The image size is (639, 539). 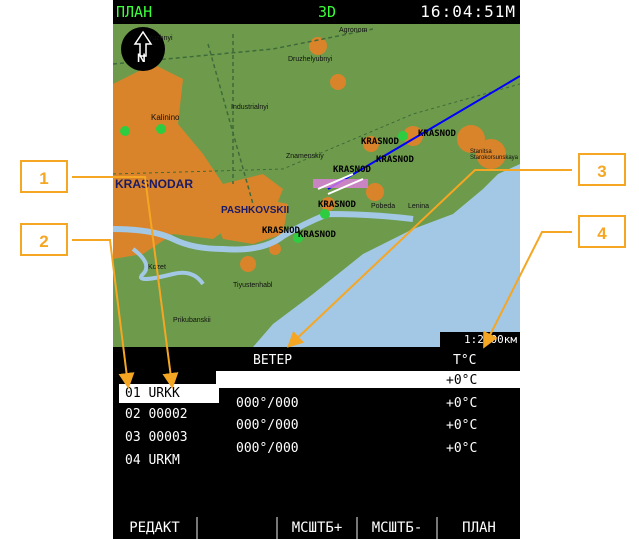 I want to click on waypoint-id: 03 00003, so click(x=156, y=437).